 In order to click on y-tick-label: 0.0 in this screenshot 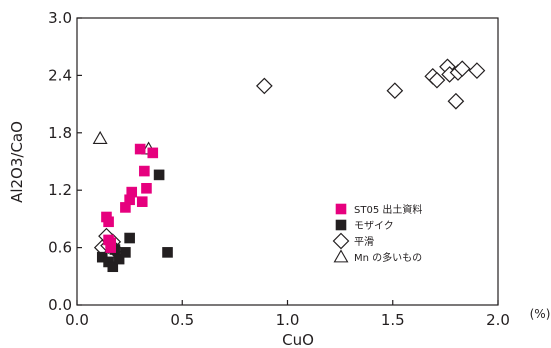, I will do `click(60, 305)`.